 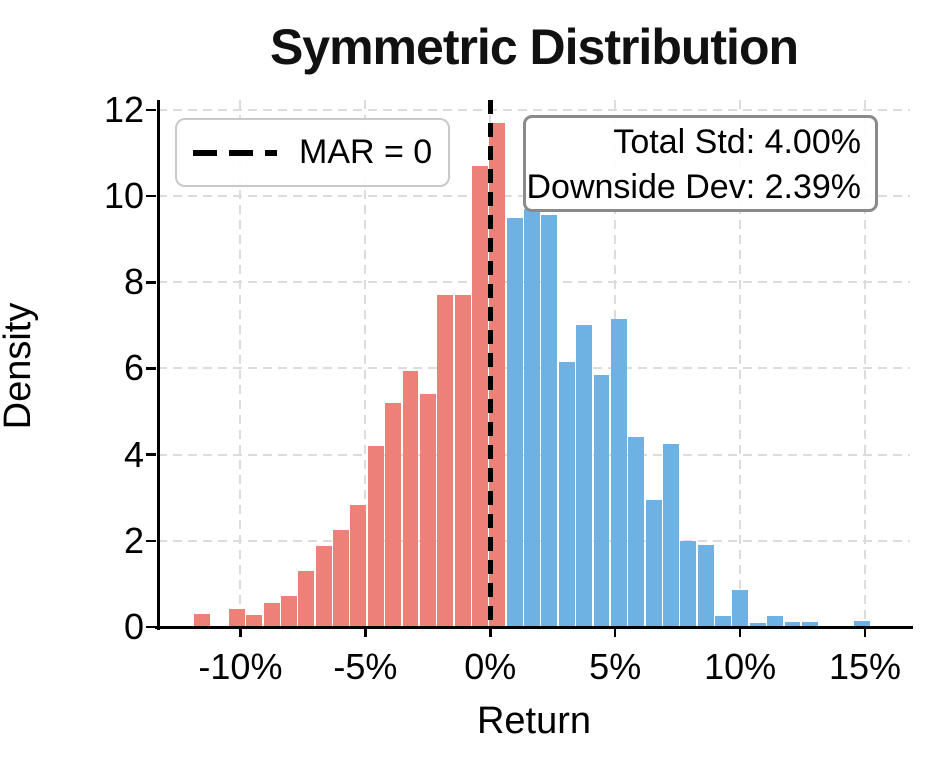 I want to click on x-tick-label: 15%, so click(x=865, y=666).